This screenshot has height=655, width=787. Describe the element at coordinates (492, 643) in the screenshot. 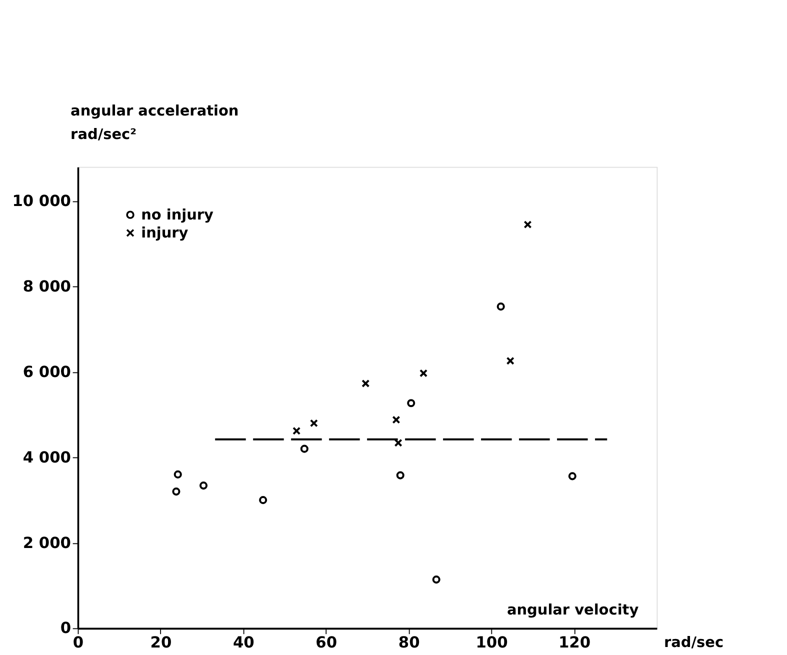

I see `x-tick-label: 100` at that location.